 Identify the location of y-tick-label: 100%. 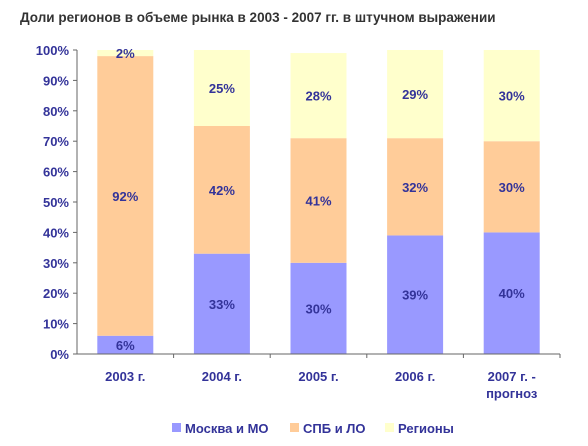
(53, 50).